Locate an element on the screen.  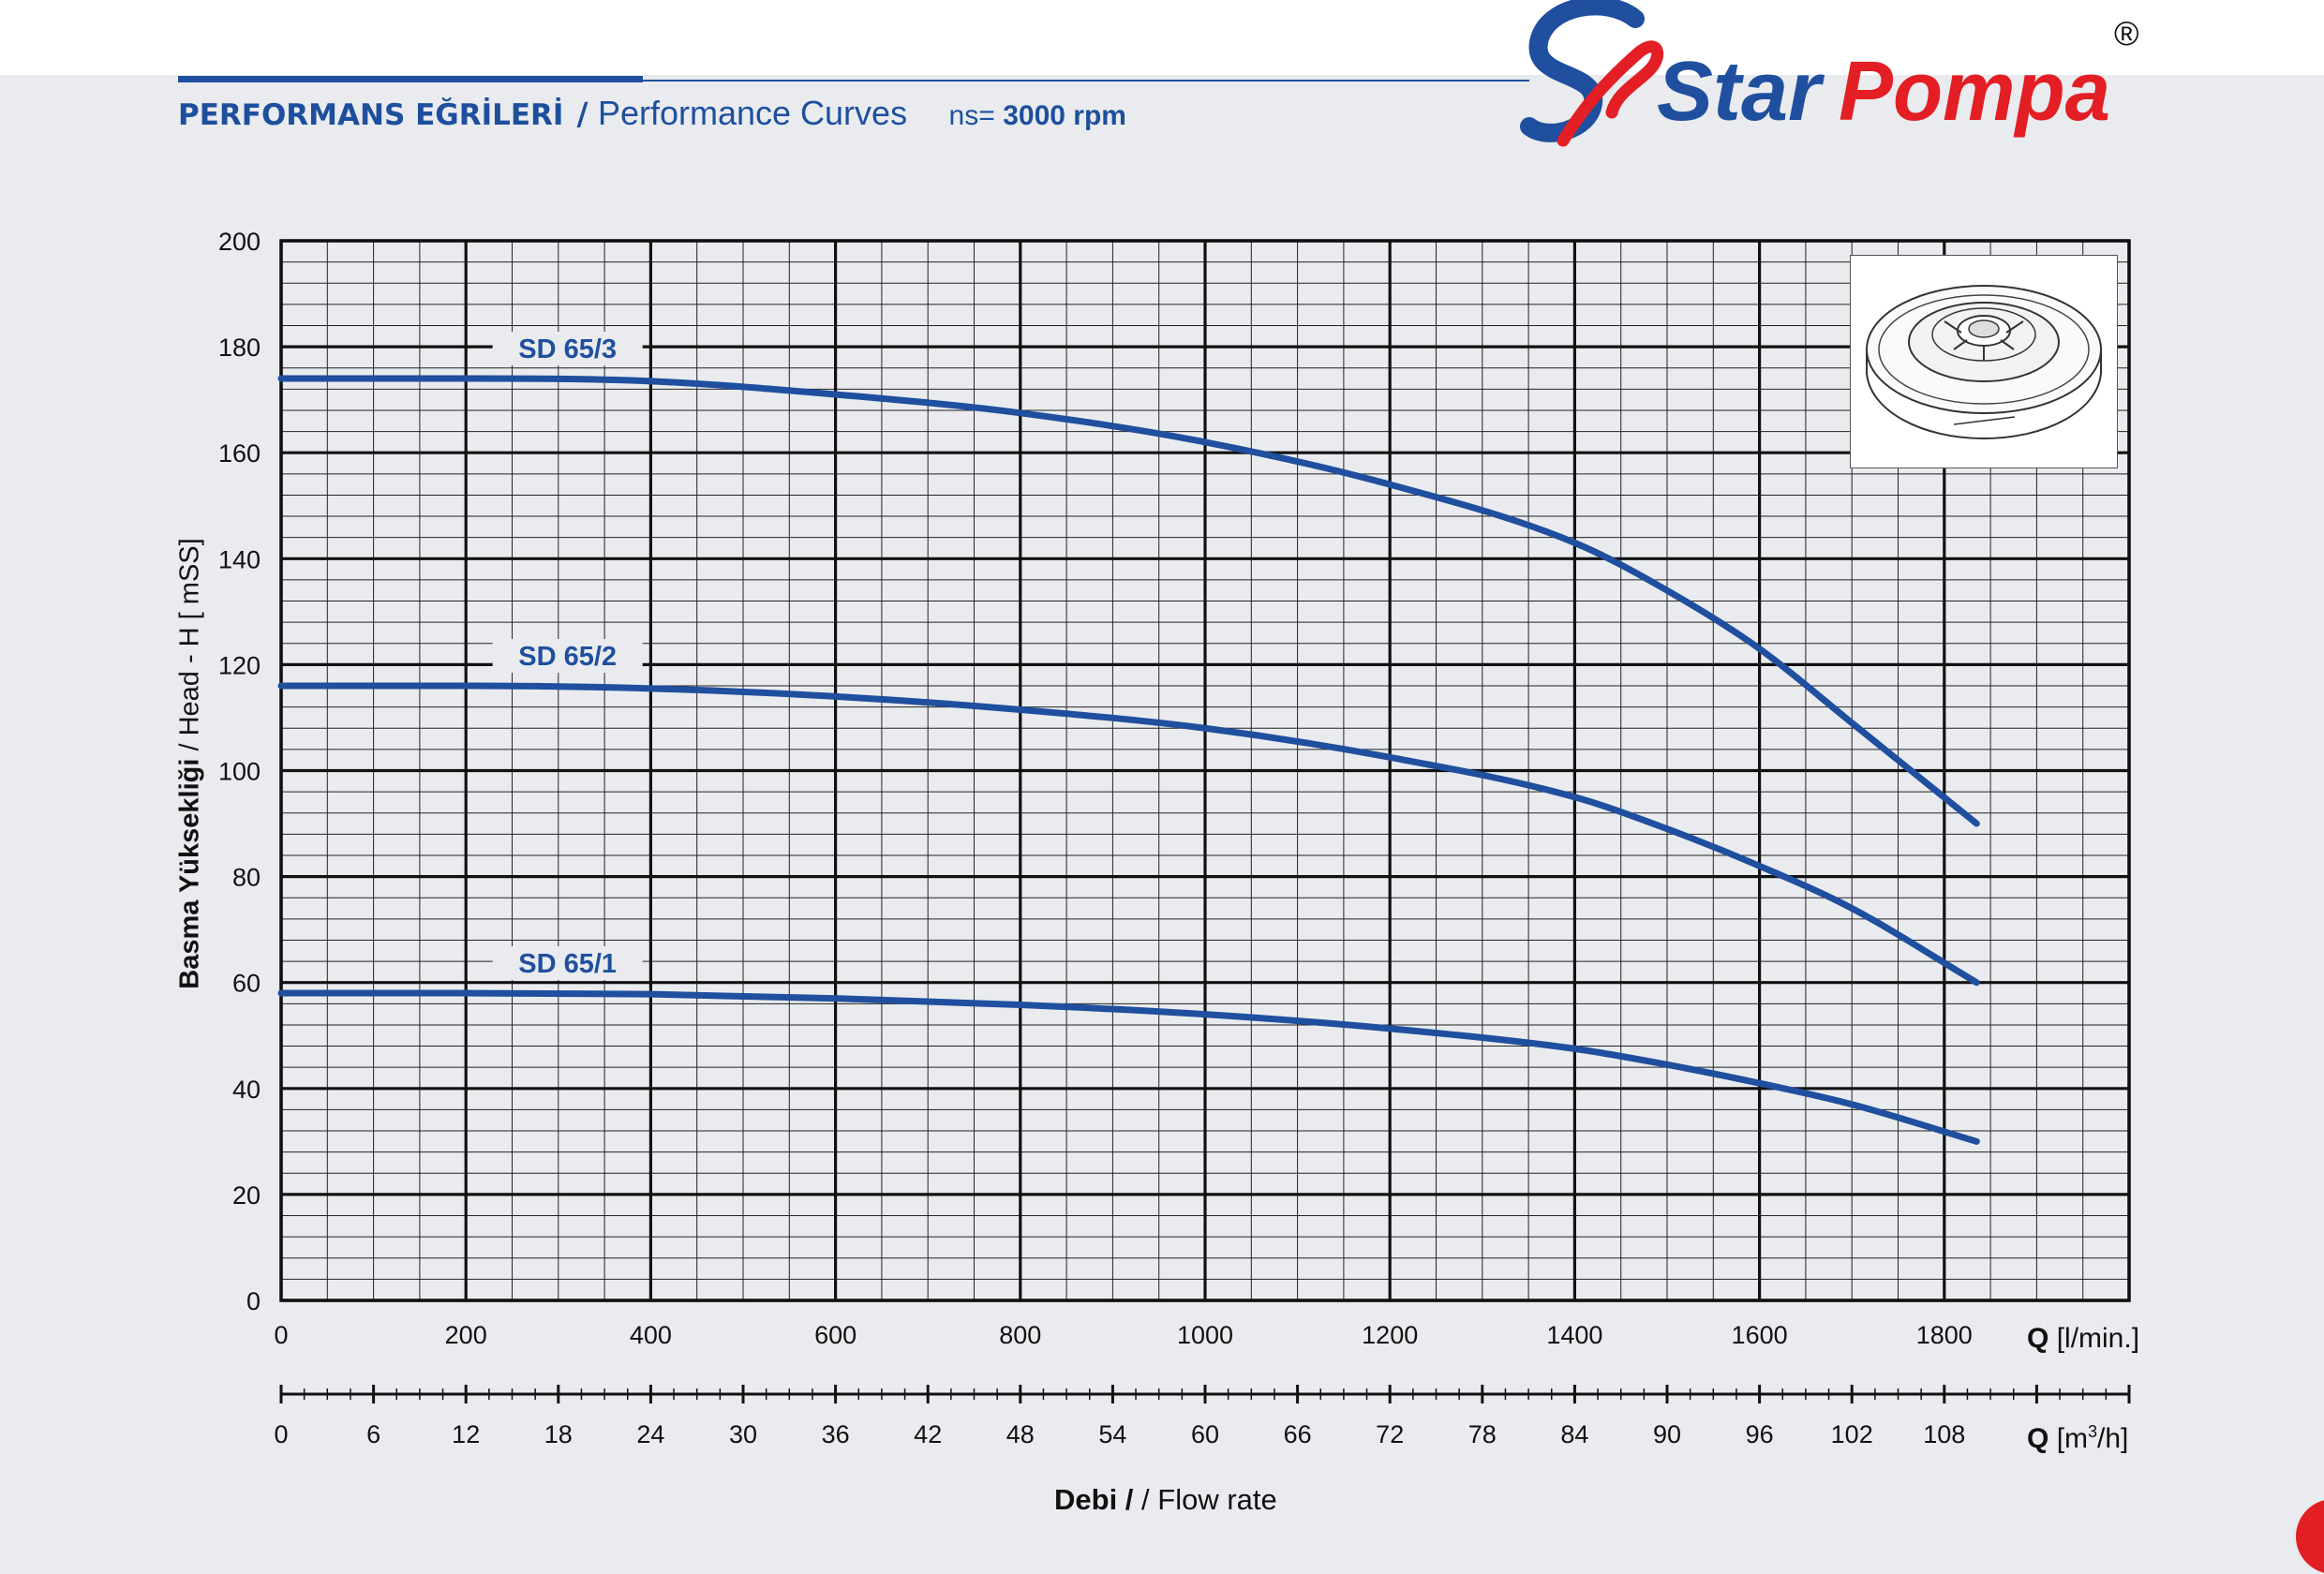
x2-tick-label: 18 is located at coordinates (558, 1434).